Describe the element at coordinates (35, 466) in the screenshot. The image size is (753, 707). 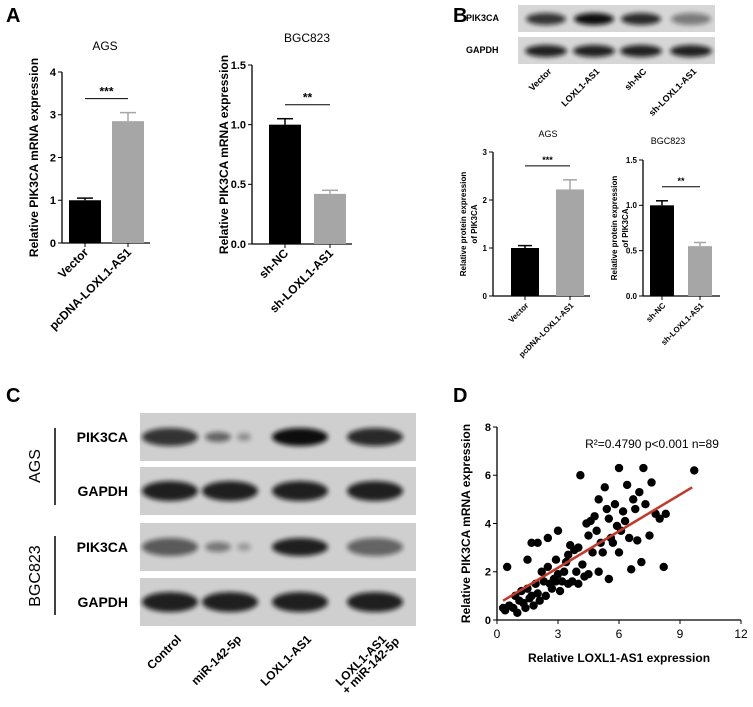
I see `group-label: AGS` at that location.